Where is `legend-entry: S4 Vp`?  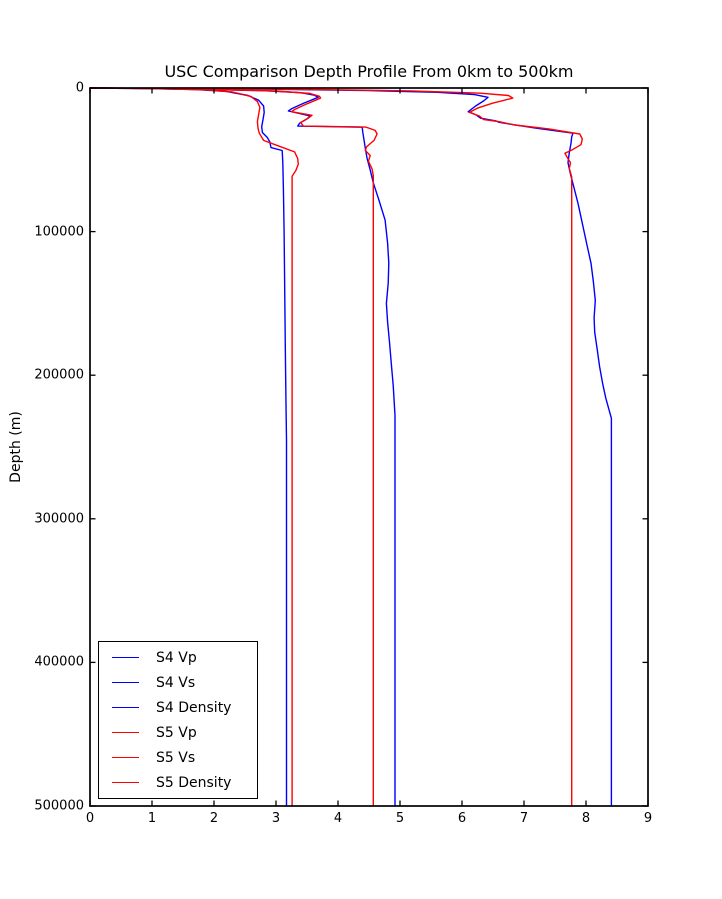 legend-entry: S4 Vp is located at coordinates (178, 657).